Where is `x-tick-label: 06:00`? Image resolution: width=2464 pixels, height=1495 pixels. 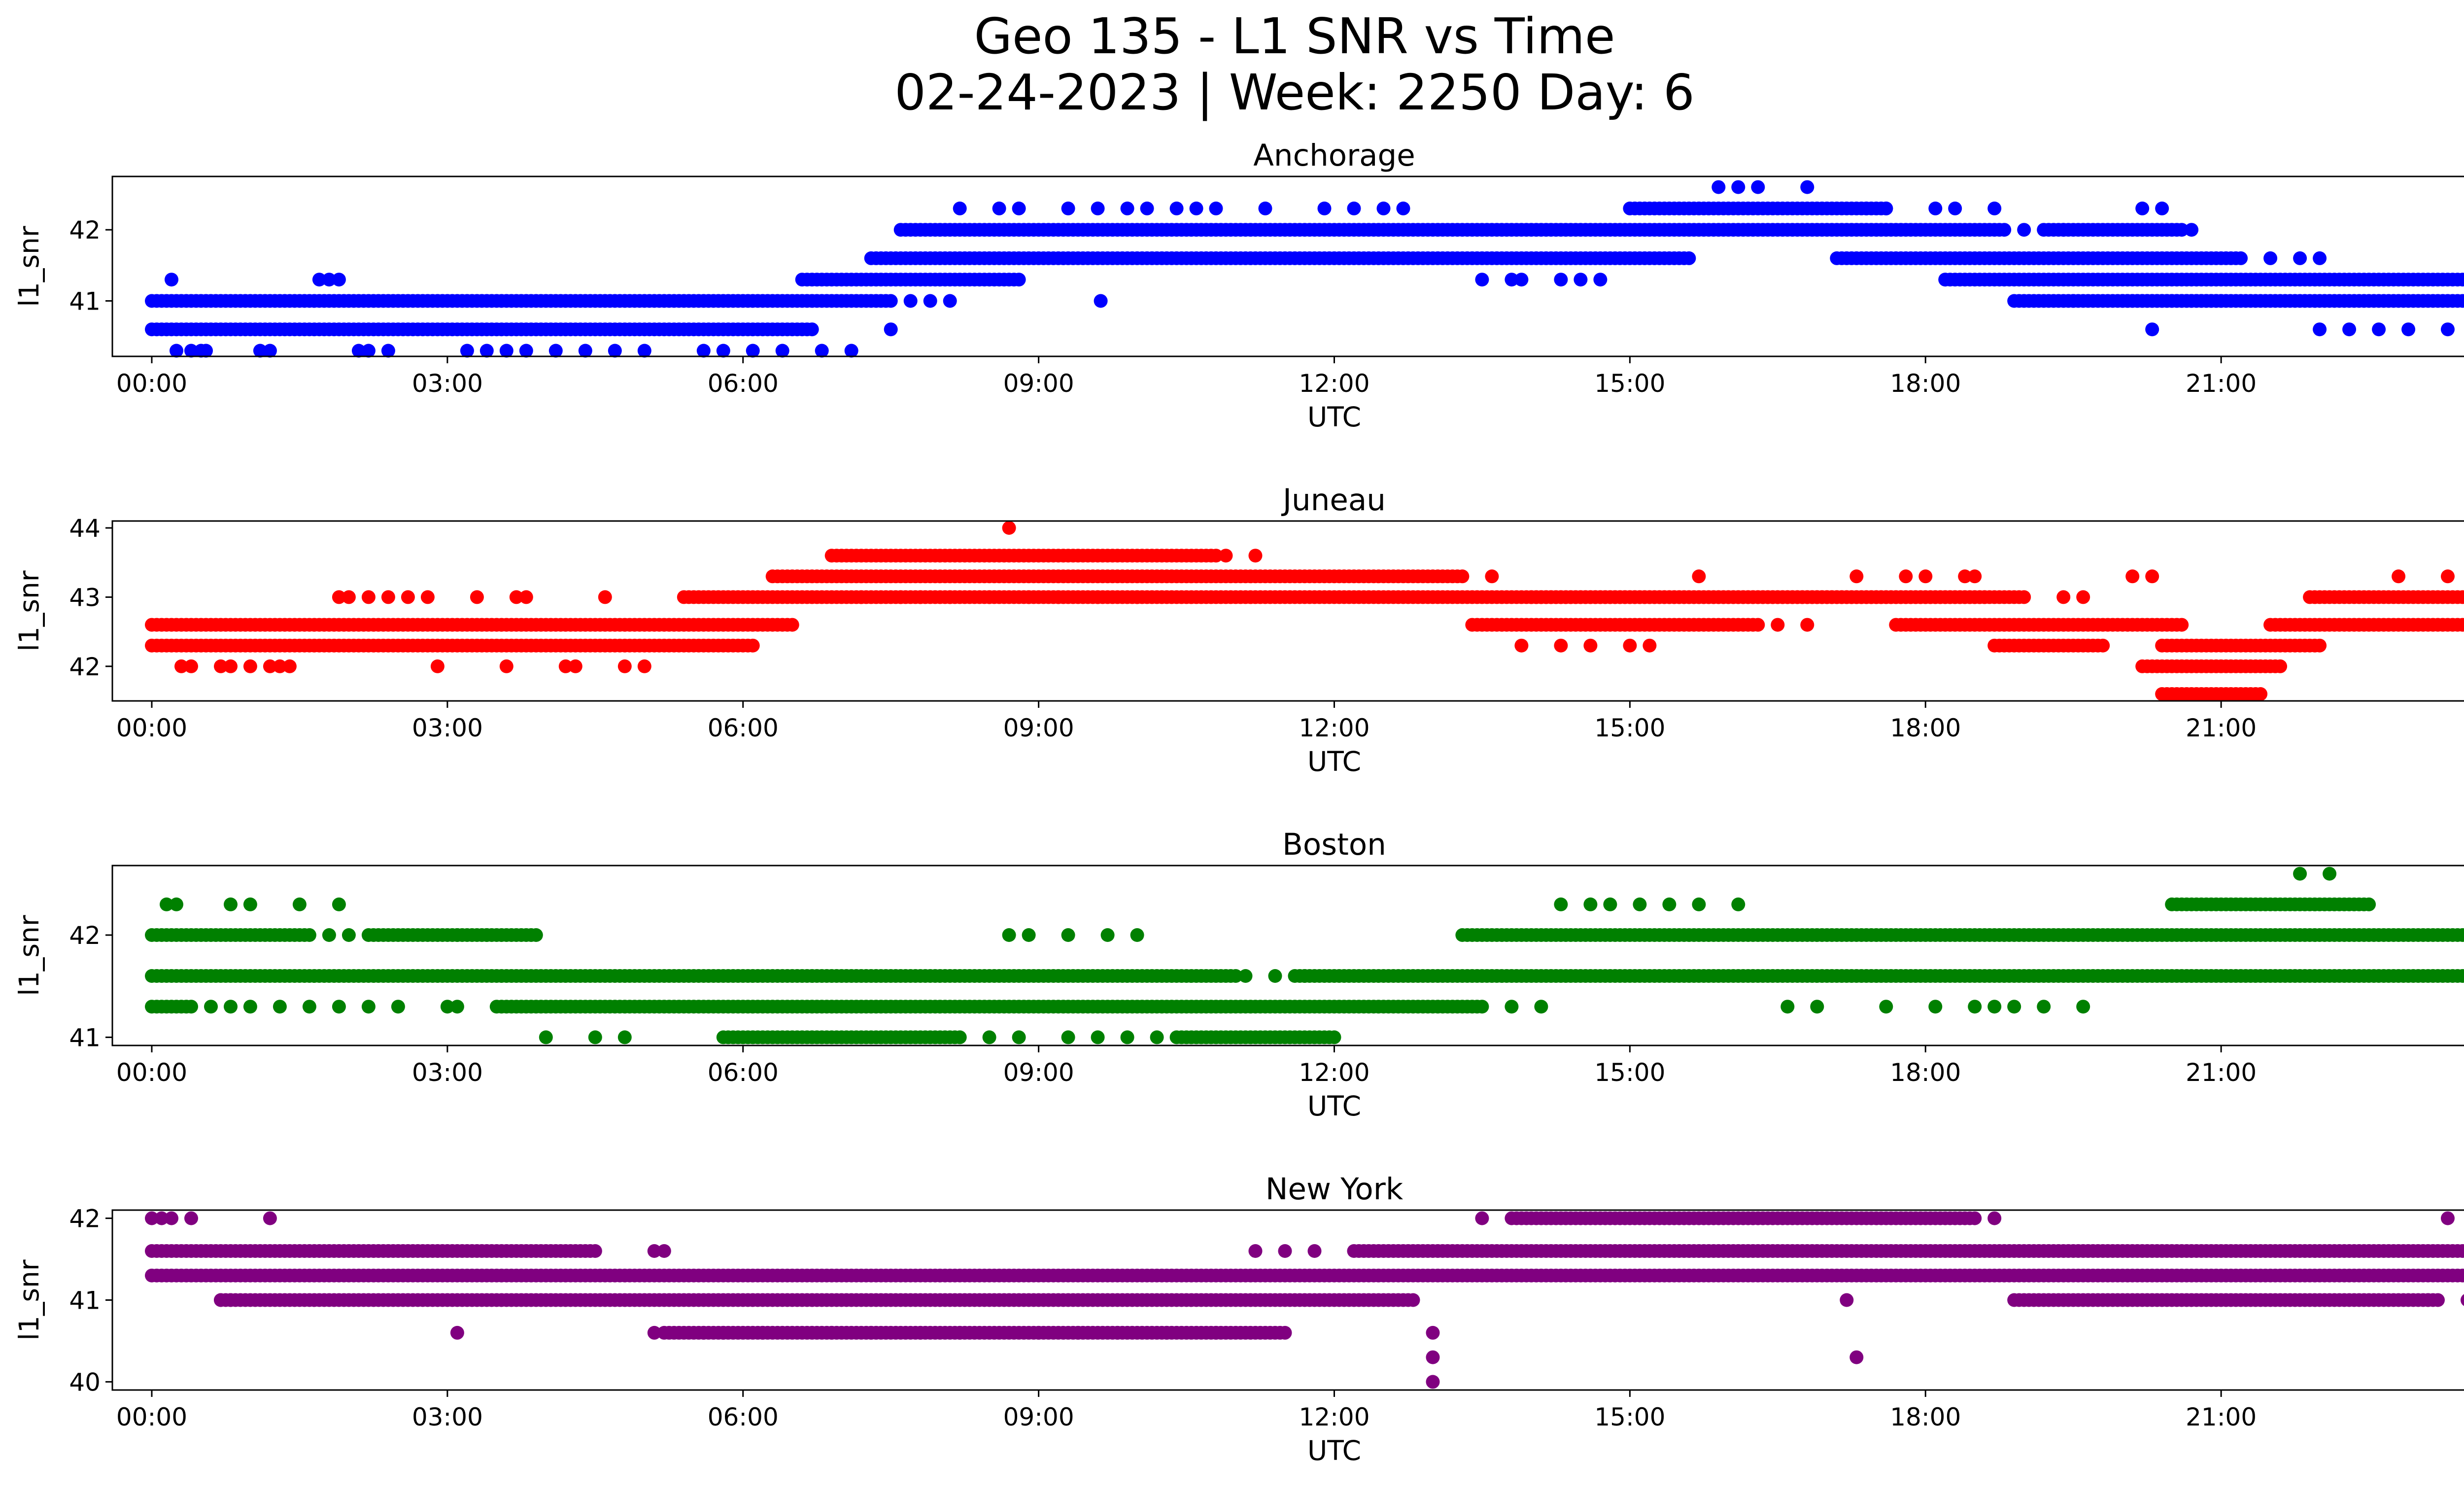
x-tick-label: 06:00 is located at coordinates (743, 383).